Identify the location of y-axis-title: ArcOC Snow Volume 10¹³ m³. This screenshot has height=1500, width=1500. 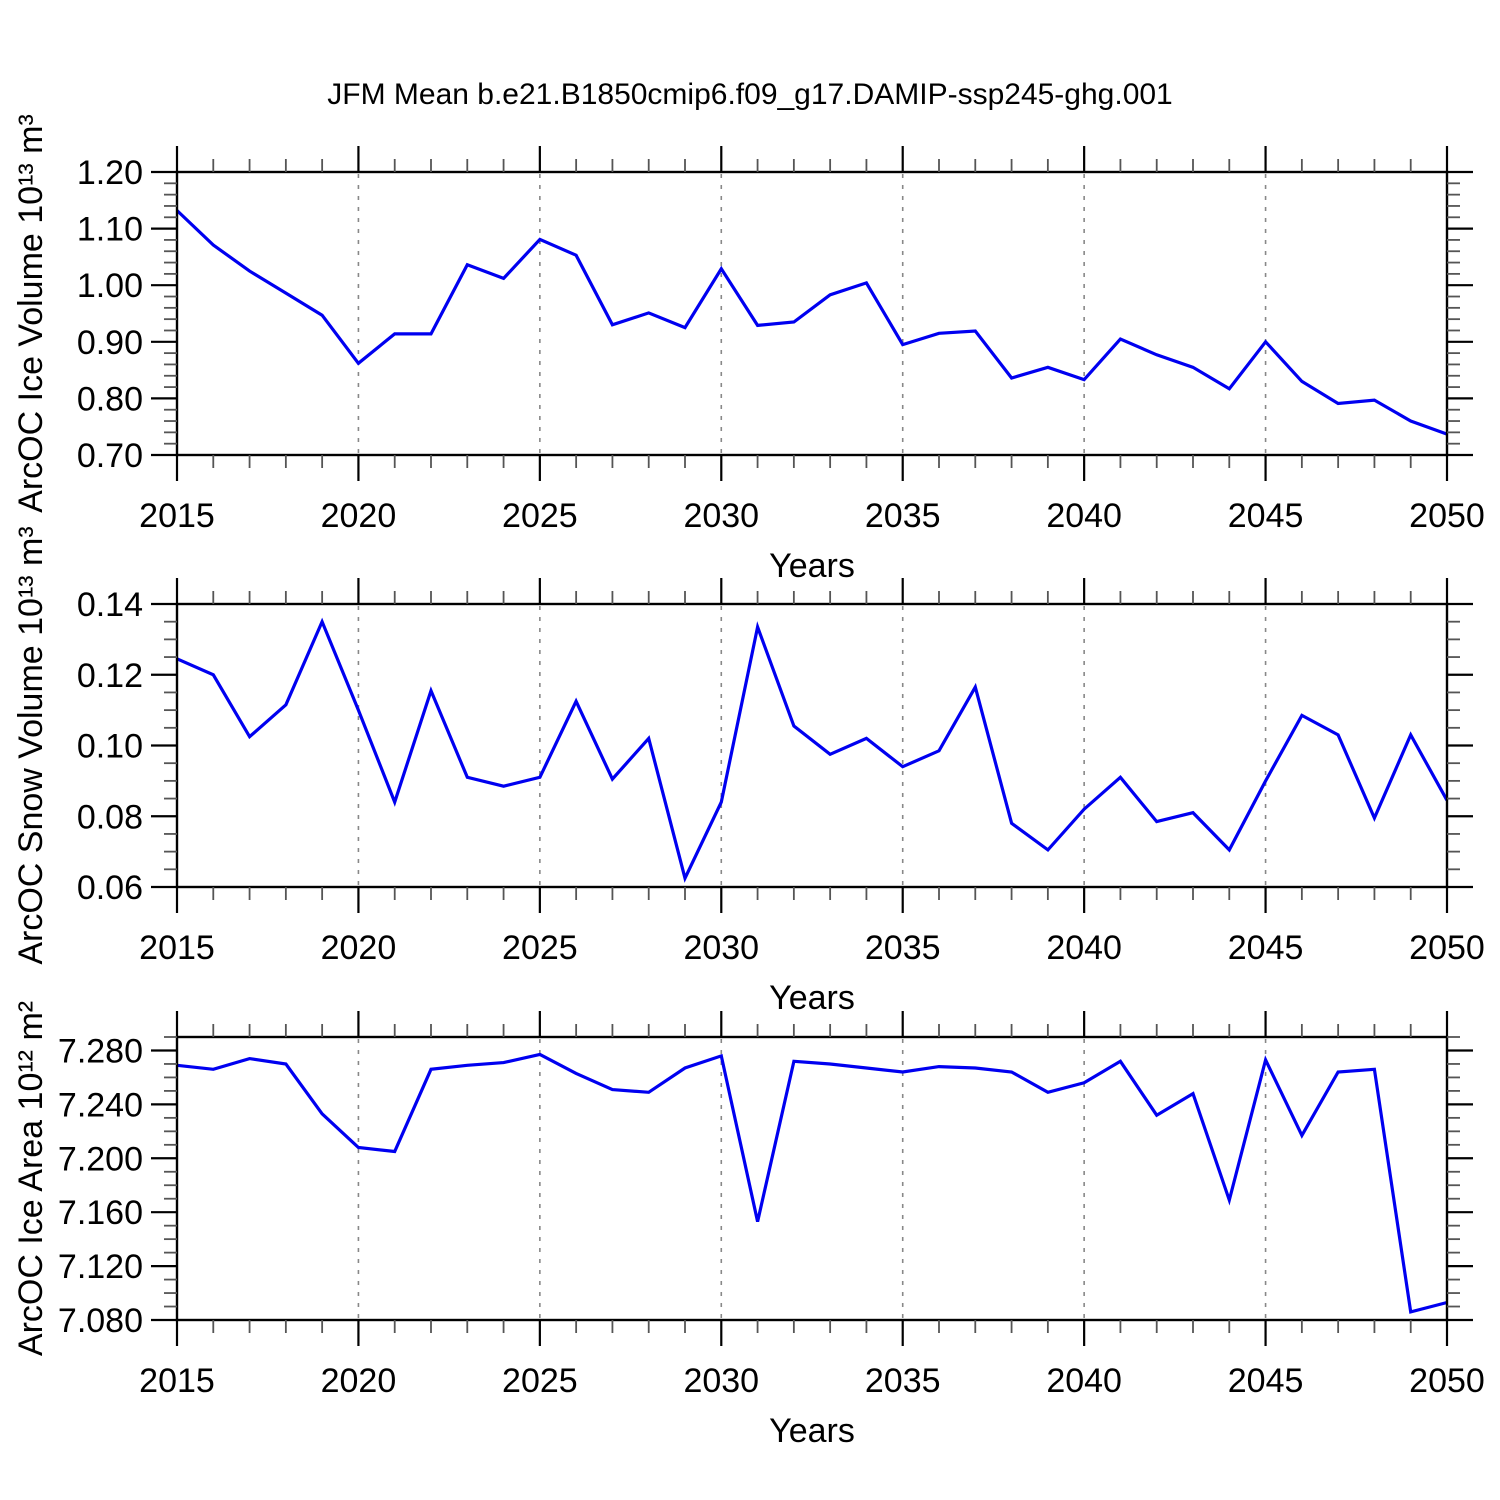
(31, 745).